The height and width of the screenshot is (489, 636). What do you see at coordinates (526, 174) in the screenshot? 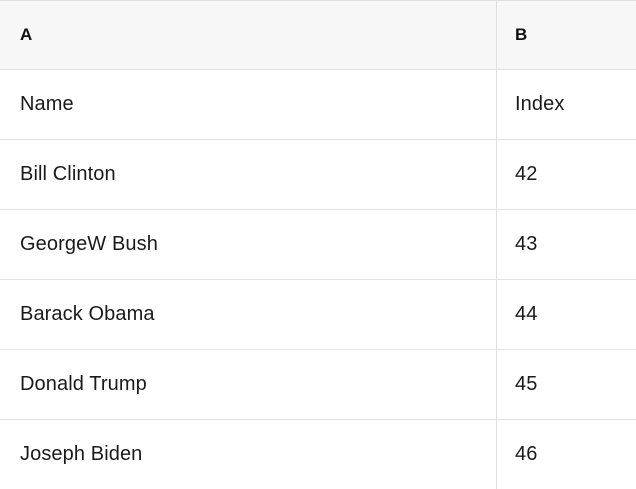
I see `cell-index-value: 42` at bounding box center [526, 174].